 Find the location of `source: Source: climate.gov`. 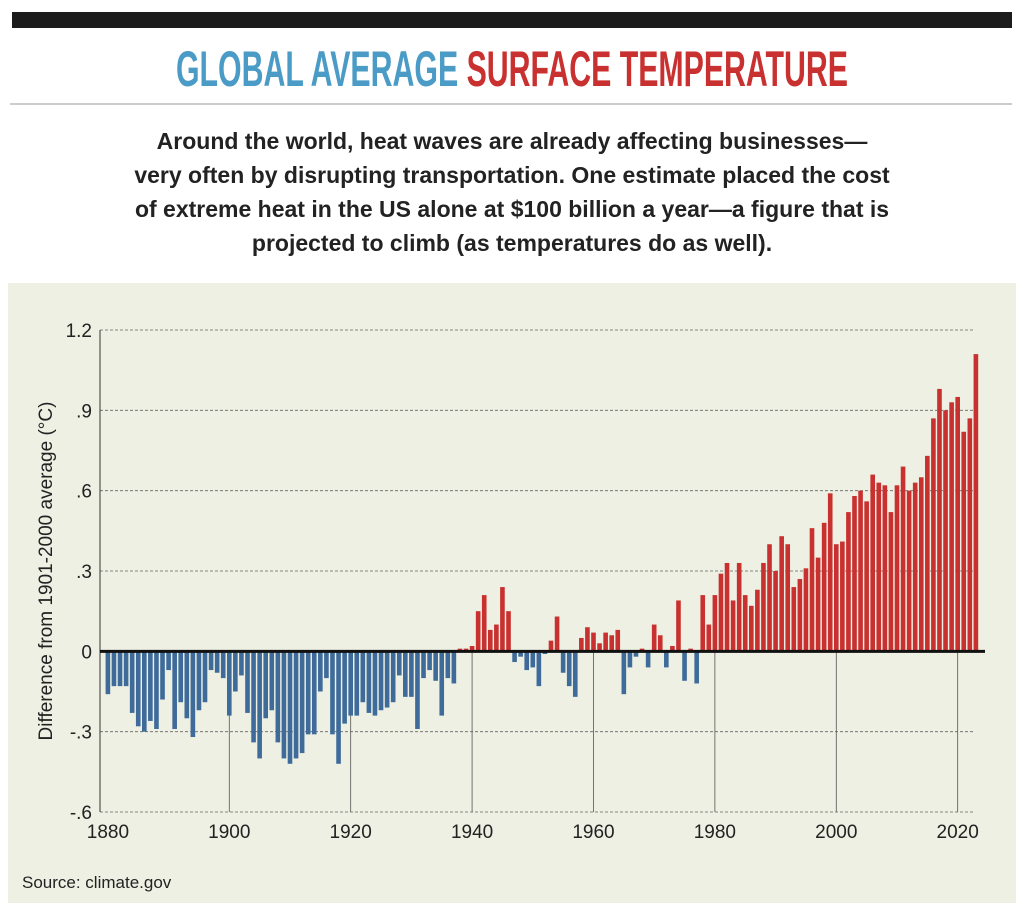

source: Source: climate.gov is located at coordinates (97, 882).